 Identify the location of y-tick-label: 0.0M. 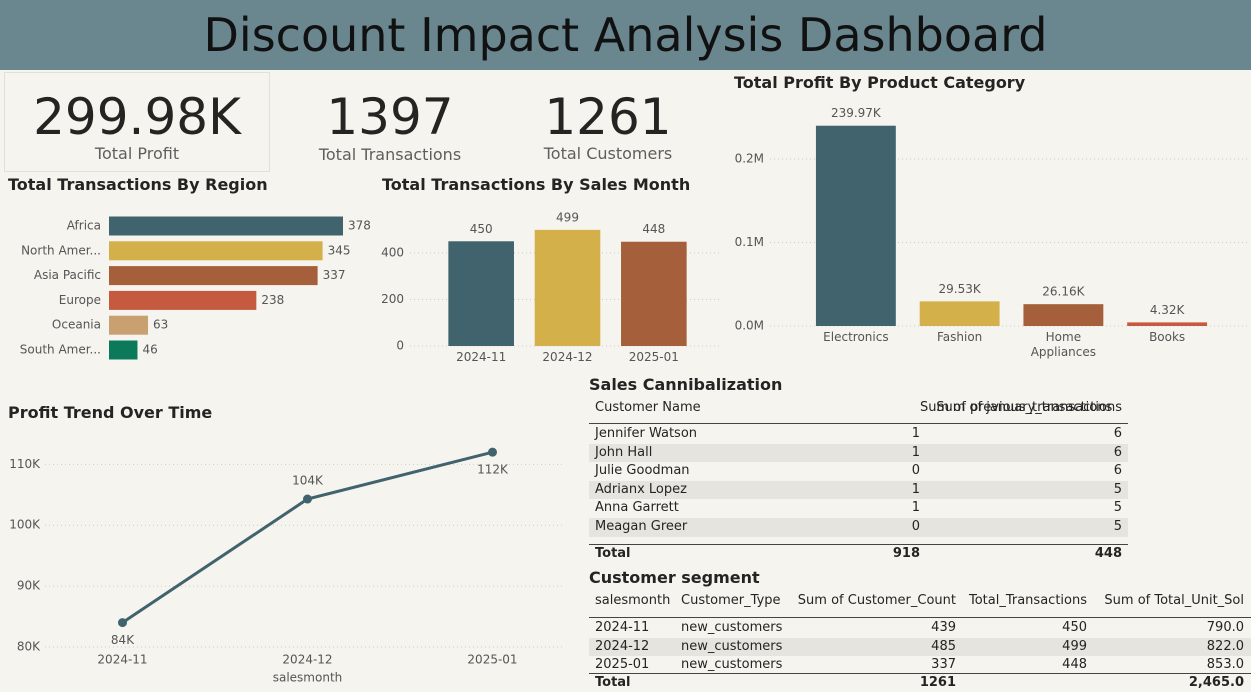
(749, 326).